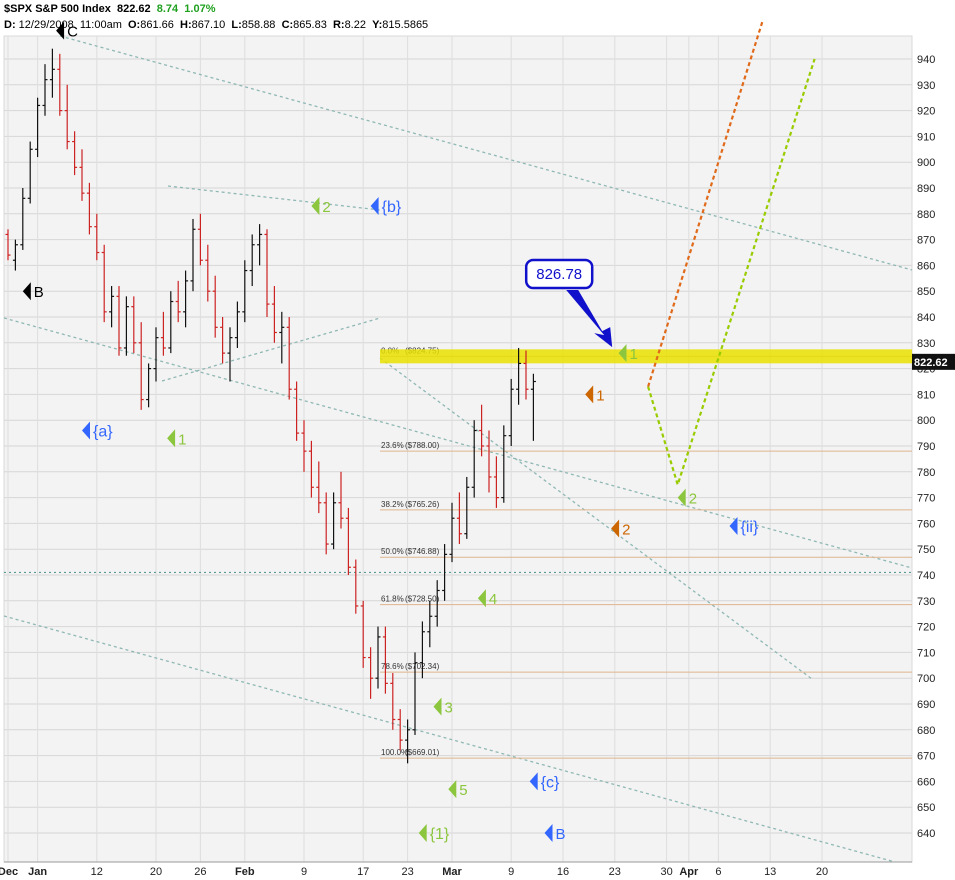 The height and width of the screenshot is (880, 955). I want to click on y-tick-label: 830, so click(926, 344).